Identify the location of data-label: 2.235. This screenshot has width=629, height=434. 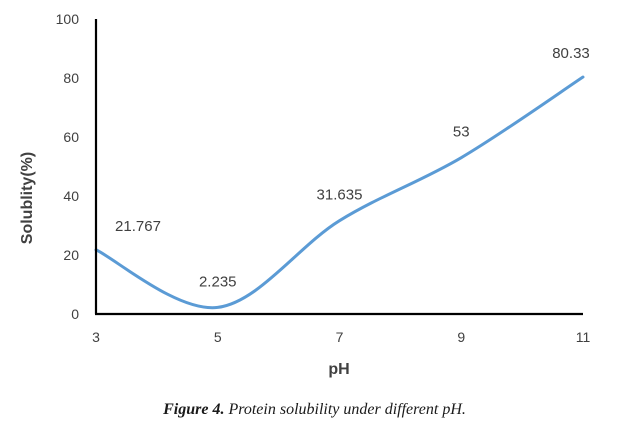
(218, 281).